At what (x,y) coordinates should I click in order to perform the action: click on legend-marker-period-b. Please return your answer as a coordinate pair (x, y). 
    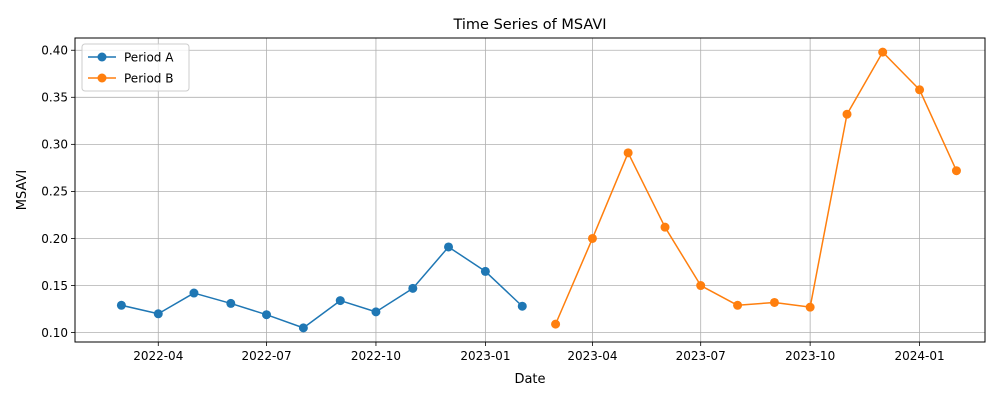
    Looking at the image, I should click on (102, 78).